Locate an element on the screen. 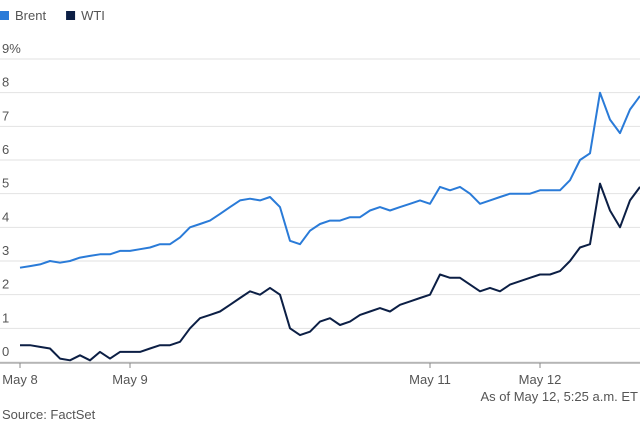  y-tick-label: 2 is located at coordinates (5, 284).